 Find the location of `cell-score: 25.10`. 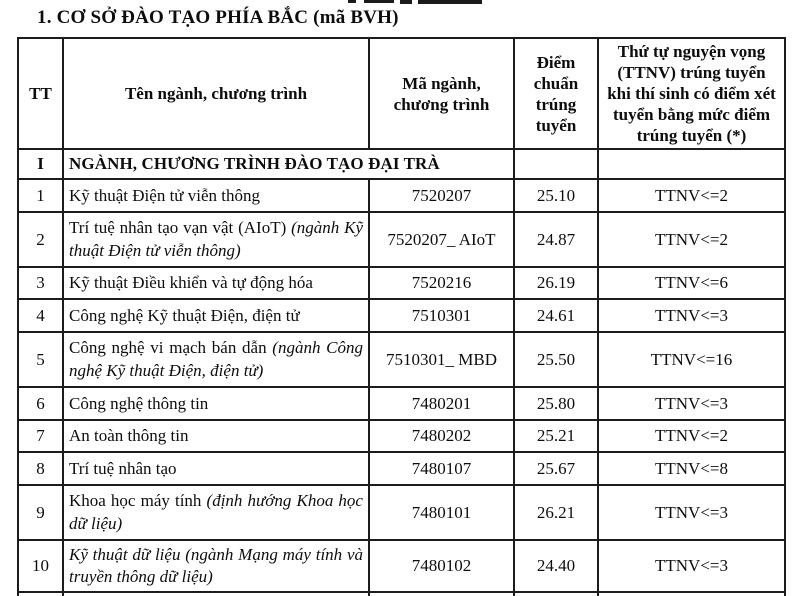

cell-score: 25.10 is located at coordinates (556, 196).